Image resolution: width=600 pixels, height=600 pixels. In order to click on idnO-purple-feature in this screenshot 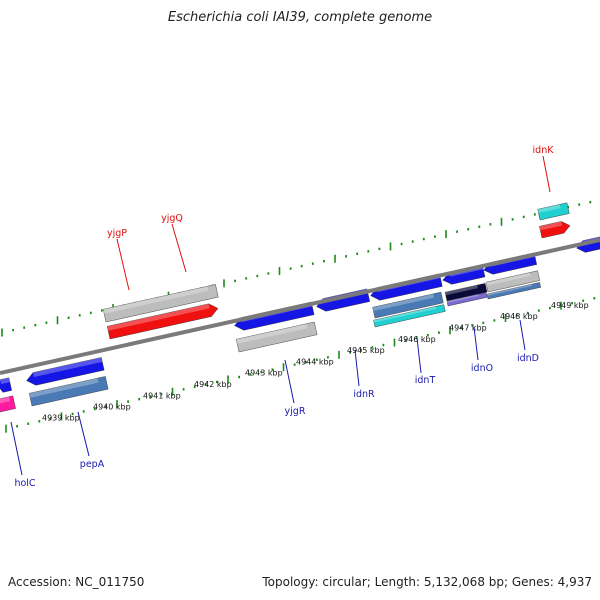, I will do `click(467, 299)`.